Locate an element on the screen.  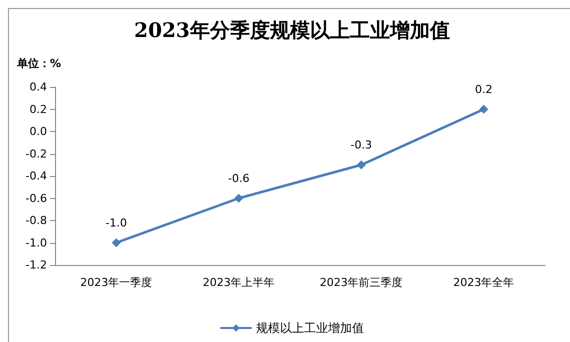
y-tick-label: 0.0 is located at coordinates (38, 131).